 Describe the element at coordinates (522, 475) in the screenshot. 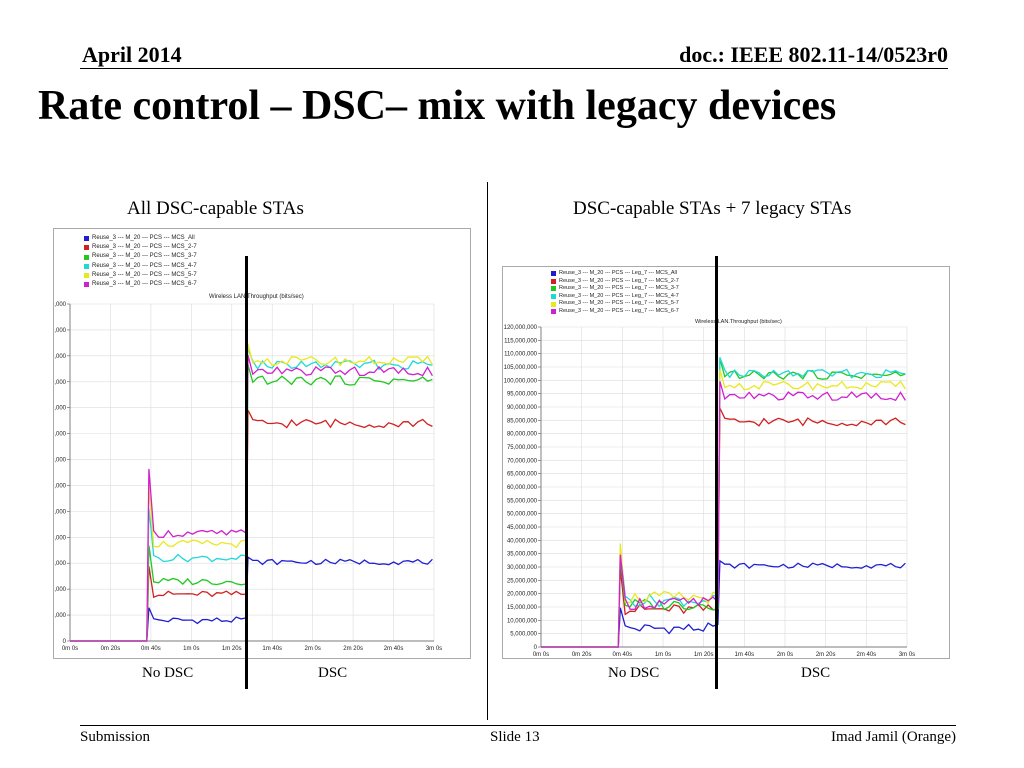

I see `y-tick-label: 65,000,000` at that location.